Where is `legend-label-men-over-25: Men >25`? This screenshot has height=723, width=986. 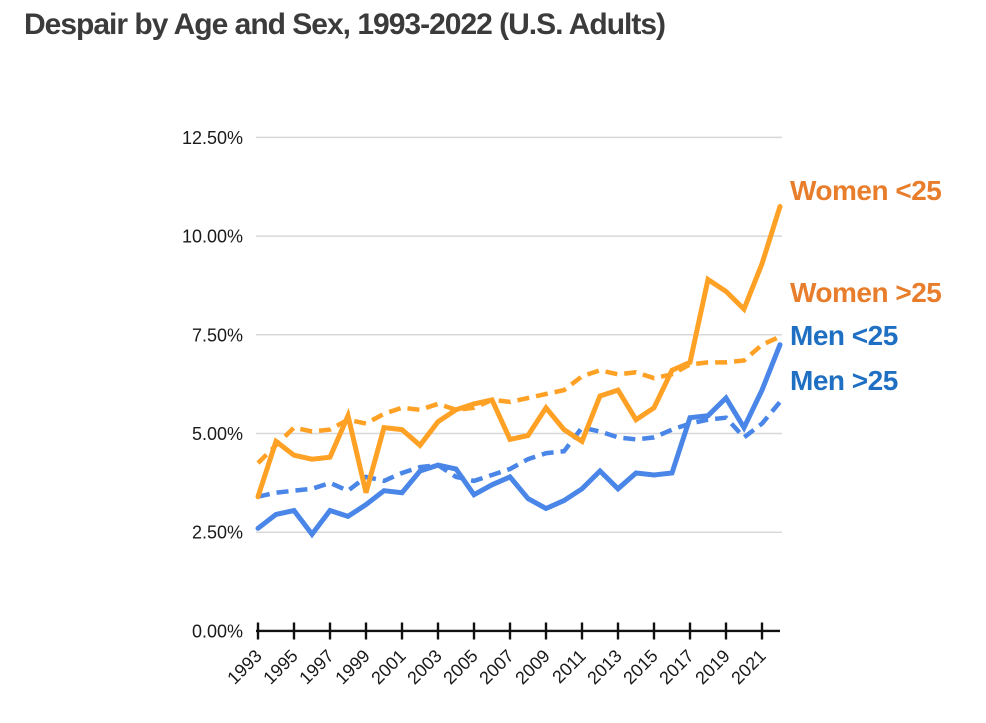
legend-label-men-over-25: Men >25 is located at coordinates (844, 380).